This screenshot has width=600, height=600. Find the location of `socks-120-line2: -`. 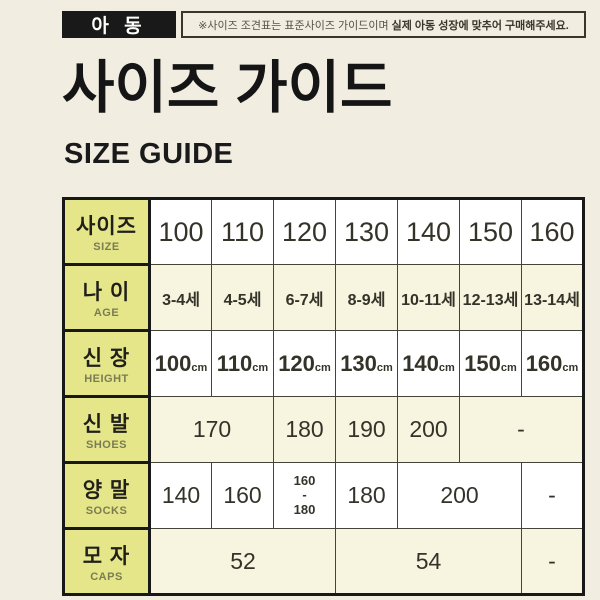

socks-120-line2: - is located at coordinates (304, 495).